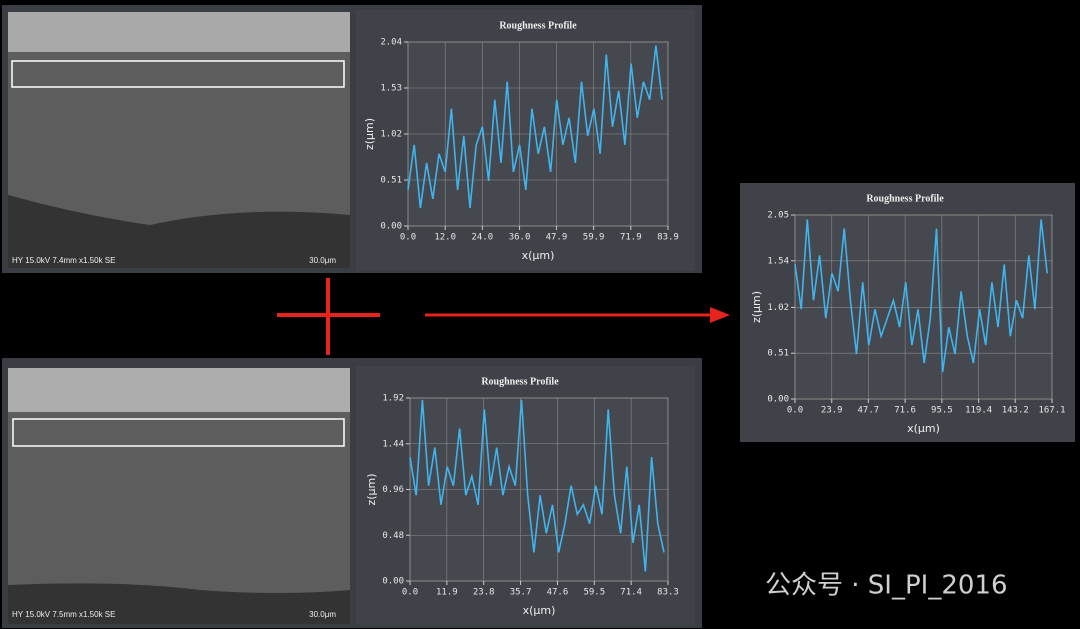  I want to click on x-tick-label: 83.3, so click(668, 593).